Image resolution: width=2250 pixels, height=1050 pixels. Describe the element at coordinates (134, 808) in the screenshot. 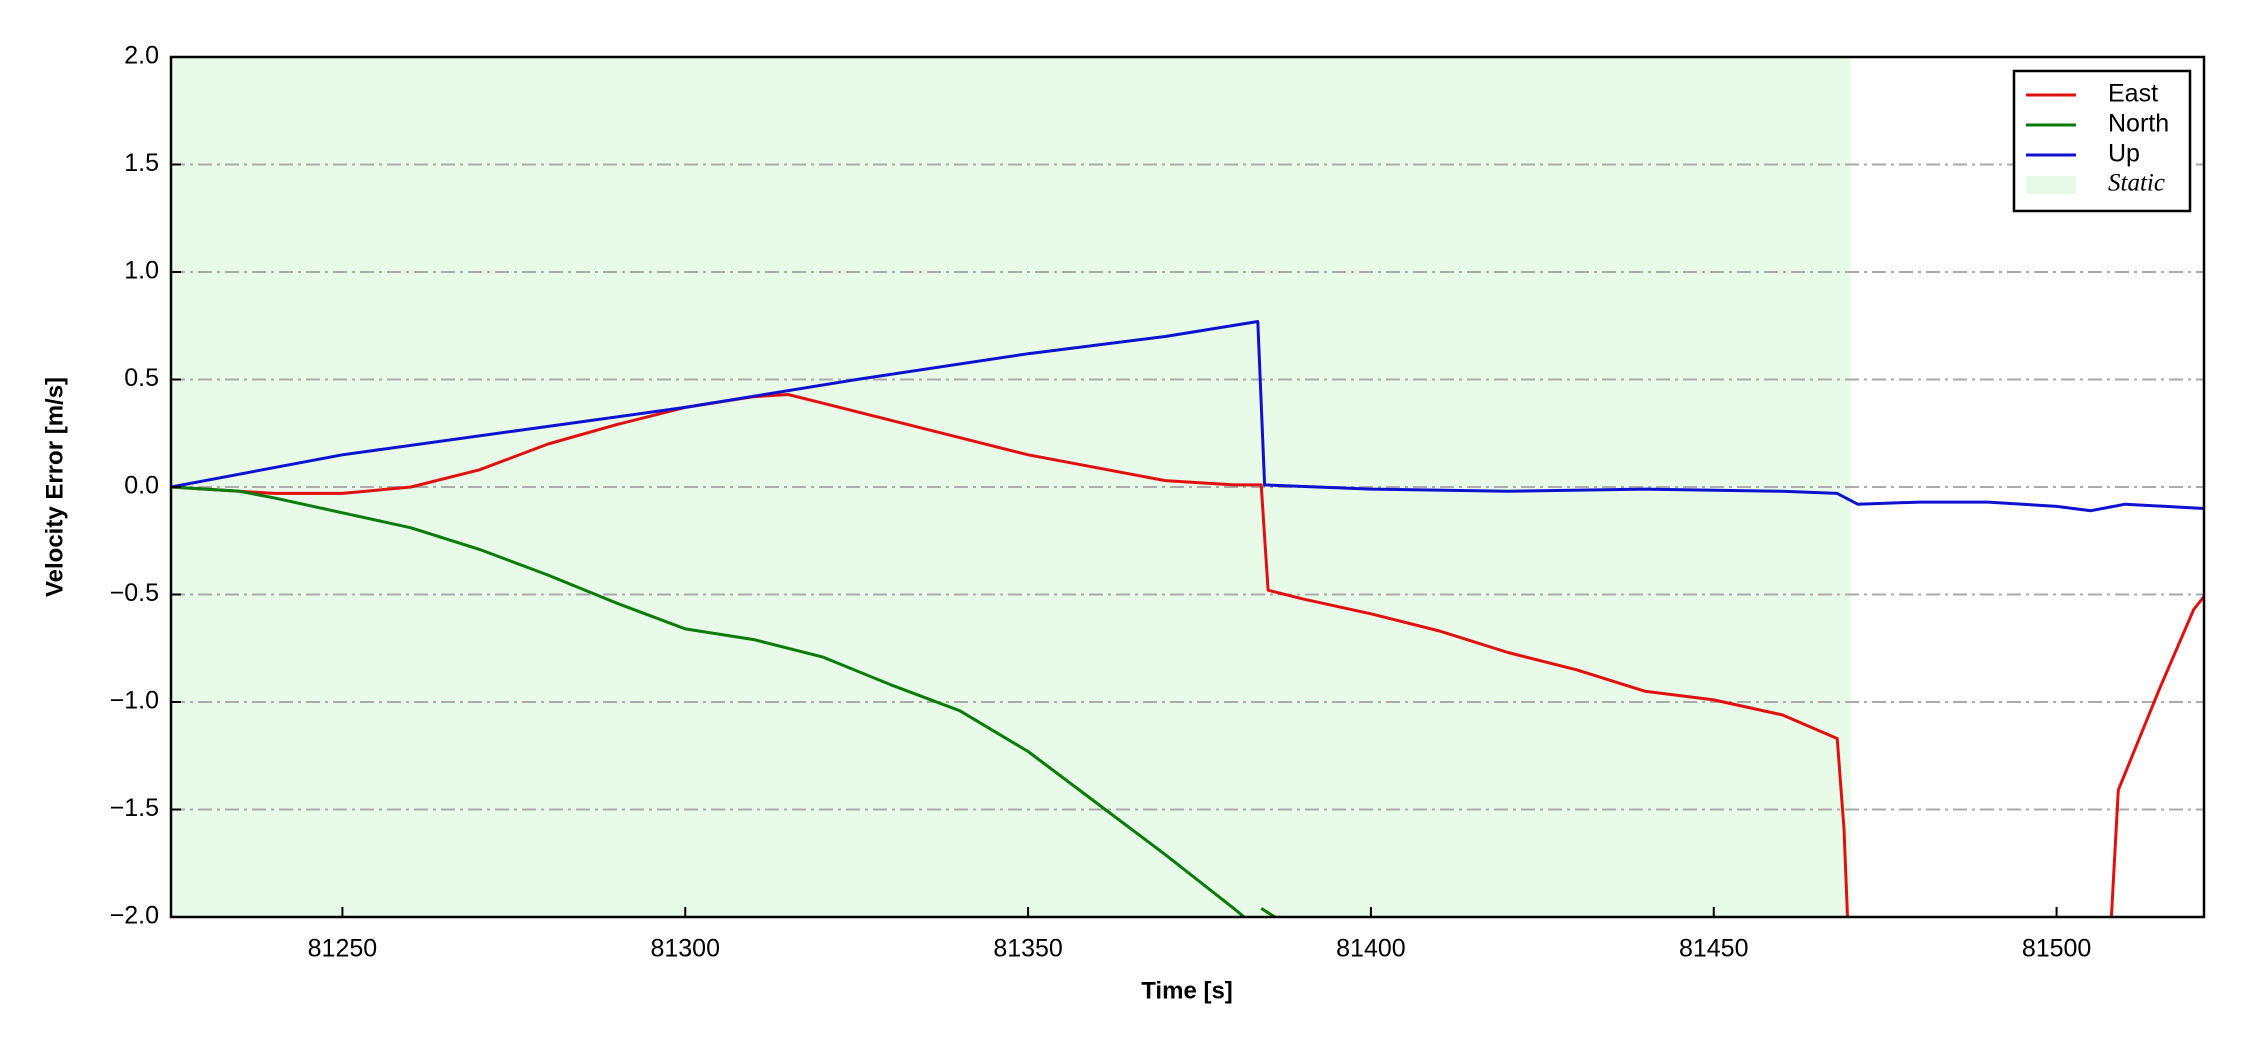

I see `y-tick-label: −1.5` at that location.